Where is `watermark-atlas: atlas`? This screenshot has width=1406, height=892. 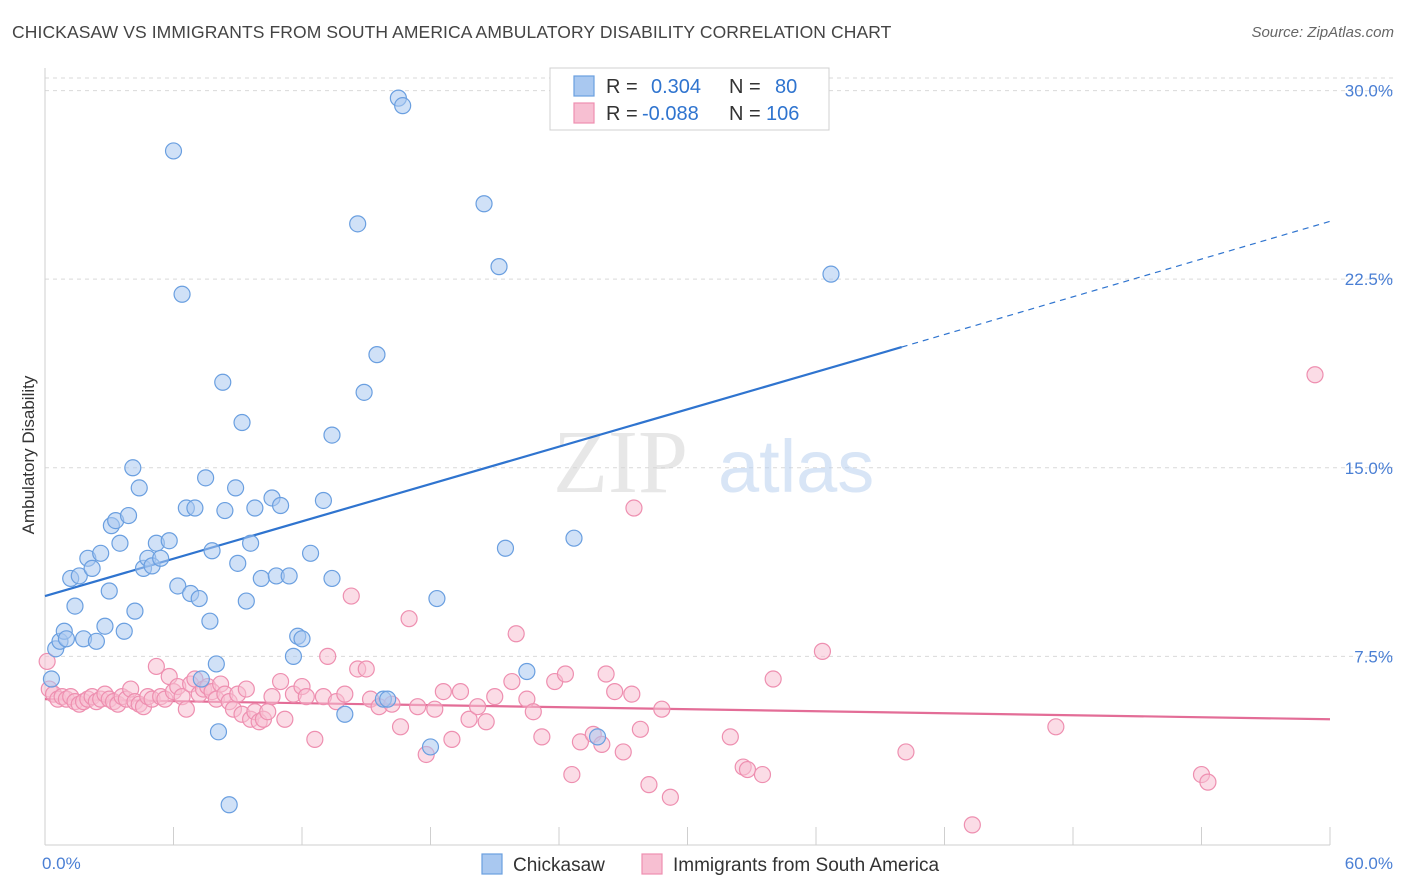 watermark-atlas: atlas is located at coordinates (796, 466).